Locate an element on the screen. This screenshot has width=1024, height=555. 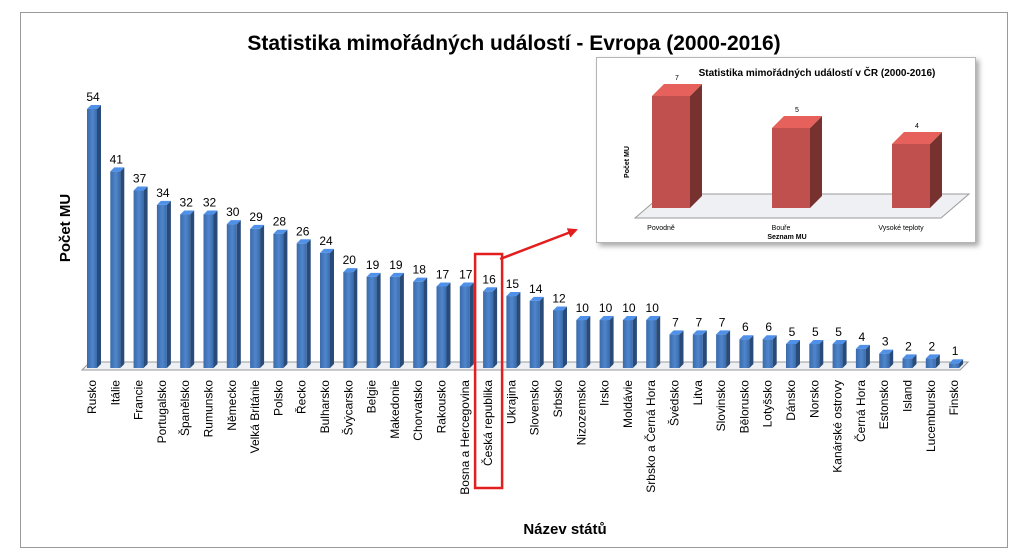
tick-label: Slovinsko is located at coordinates (721, 406).